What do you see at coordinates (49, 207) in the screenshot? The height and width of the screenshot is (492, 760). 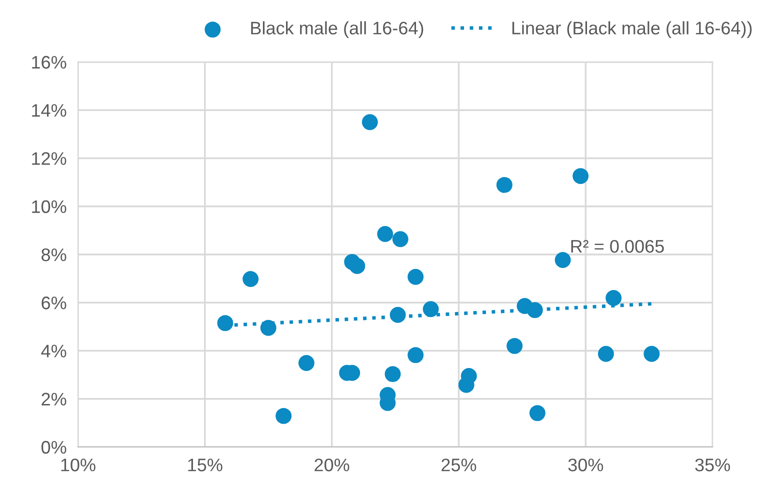 I see `y-tick-label: 10%` at bounding box center [49, 207].